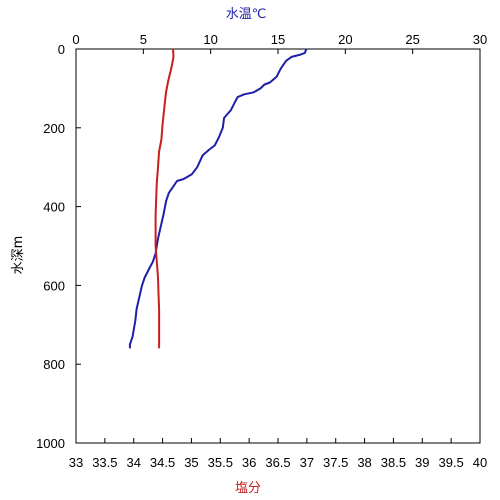  Describe the element at coordinates (412, 39) in the screenshot. I see `top-tick-label: 25` at that location.